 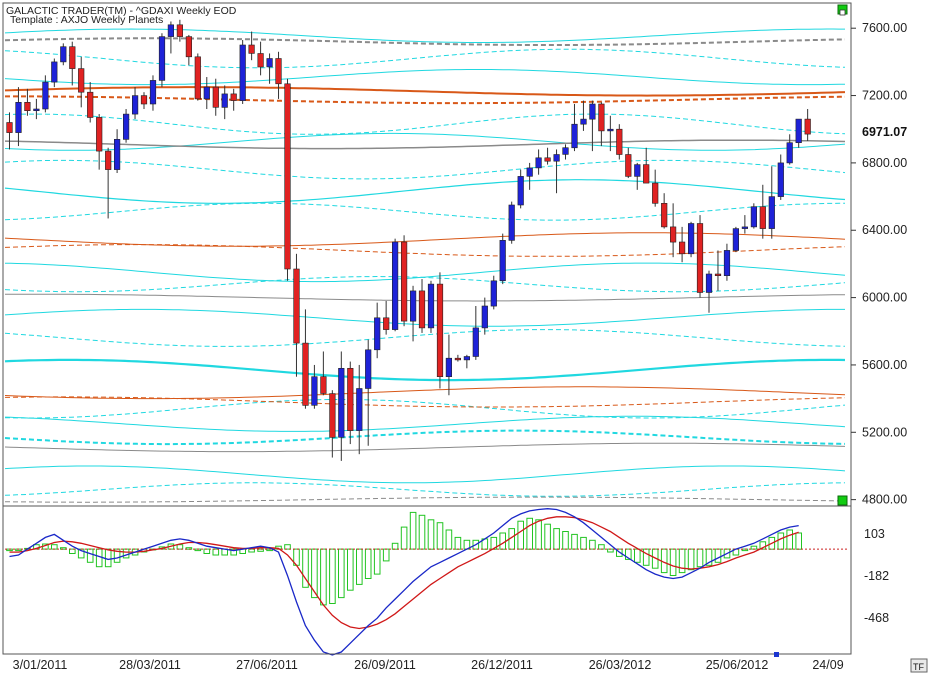 What do you see at coordinates (150, 665) in the screenshot?
I see `x-tick-label: 28/03/2011` at bounding box center [150, 665].